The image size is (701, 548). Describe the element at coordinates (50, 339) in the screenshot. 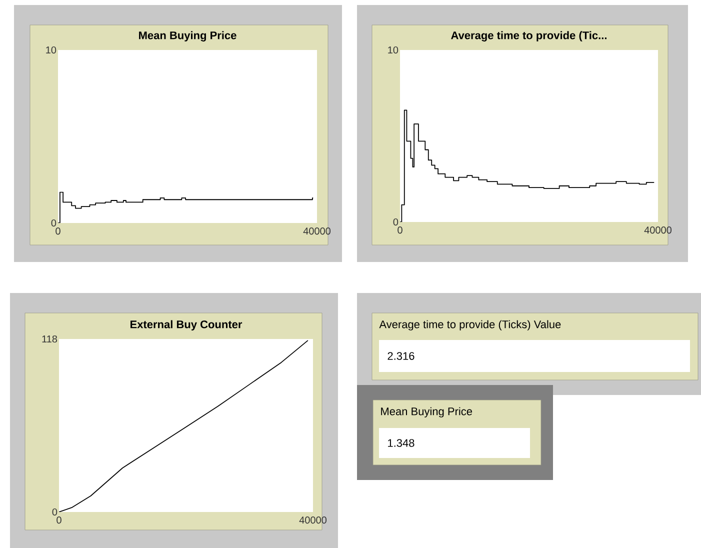

I see `y-tick-label: 118` at that location.